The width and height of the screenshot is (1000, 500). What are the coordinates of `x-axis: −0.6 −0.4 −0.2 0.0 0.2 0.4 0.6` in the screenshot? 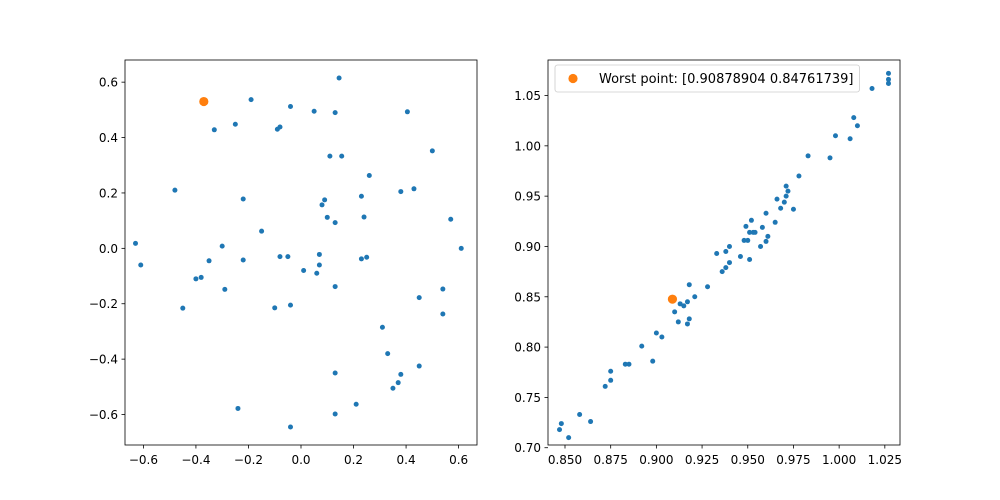 It's located at (298, 456).